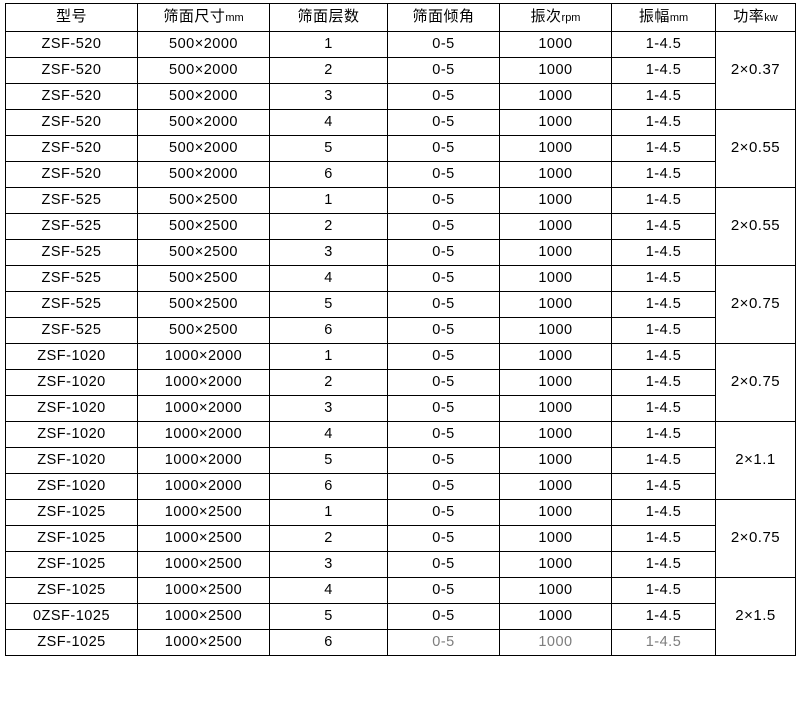 Image resolution: width=800 pixels, height=714 pixels. Describe the element at coordinates (546, 17) in the screenshot. I see `column-header-frequency-label: 振次` at that location.